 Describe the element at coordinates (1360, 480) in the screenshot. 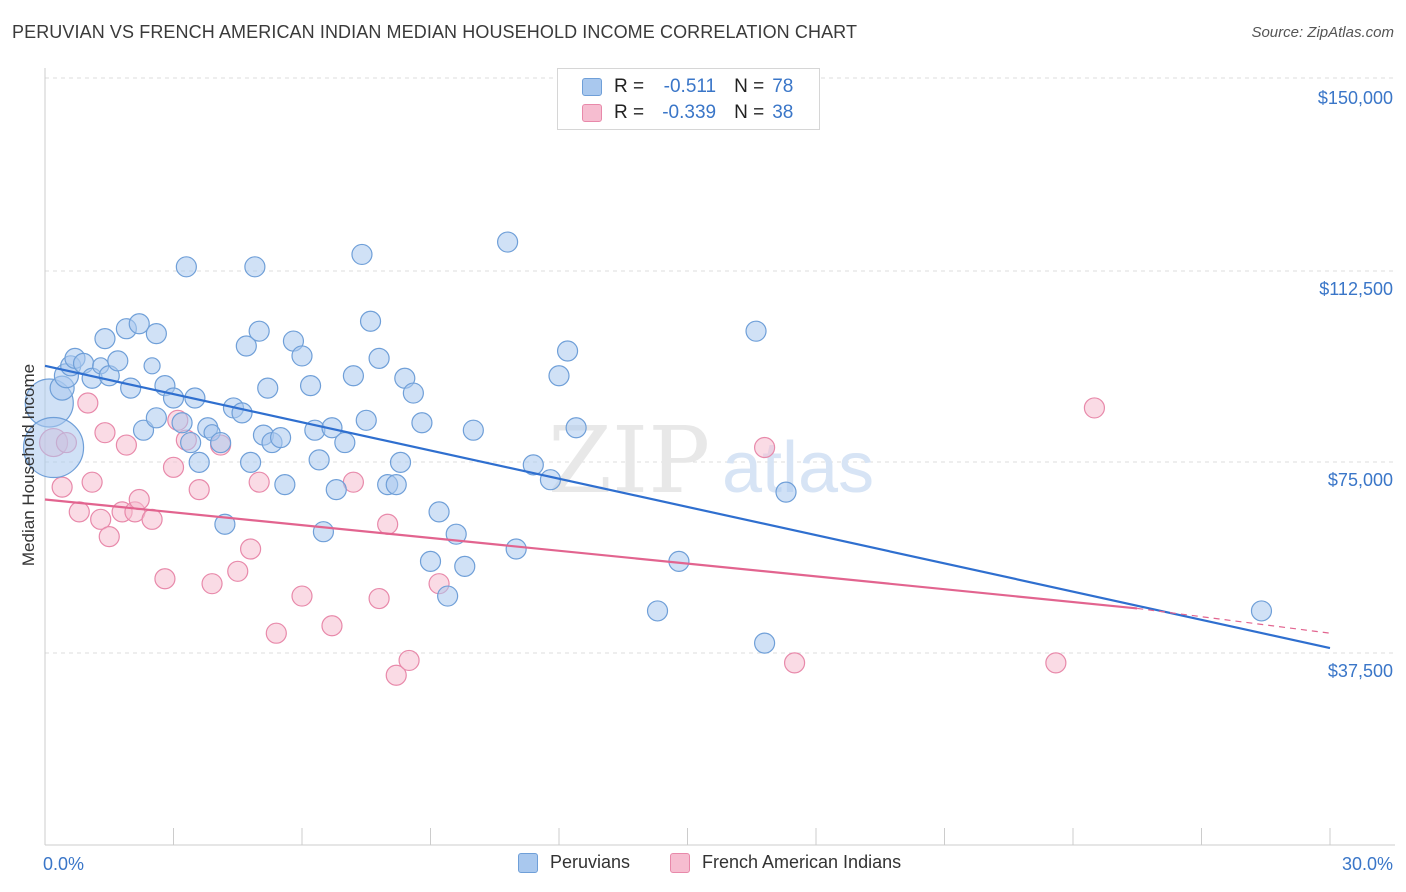

I see `y-tick-label: $75,000` at that location.